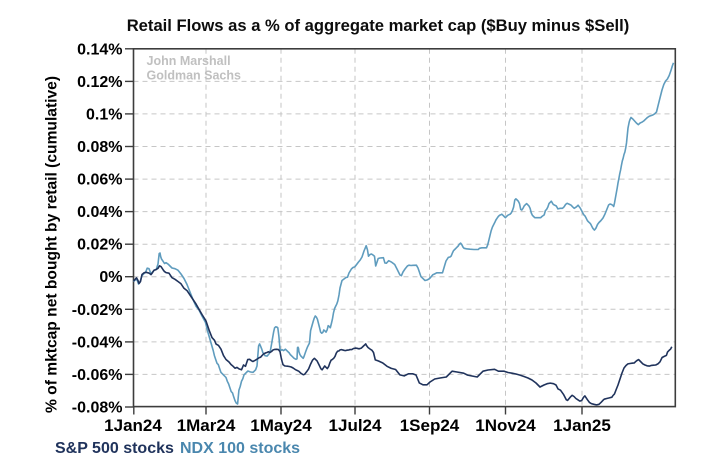 The height and width of the screenshot is (472, 707). I want to click on svg-text: 0.12%, so click(99, 82).